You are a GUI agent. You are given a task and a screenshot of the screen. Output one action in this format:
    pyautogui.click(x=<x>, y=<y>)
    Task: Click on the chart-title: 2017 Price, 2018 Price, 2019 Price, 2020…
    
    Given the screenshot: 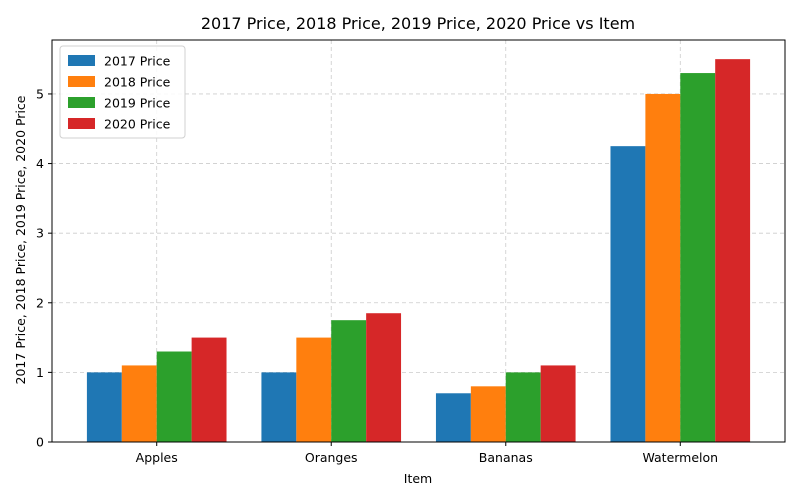 What is the action you would take?
    pyautogui.click(x=418, y=23)
    